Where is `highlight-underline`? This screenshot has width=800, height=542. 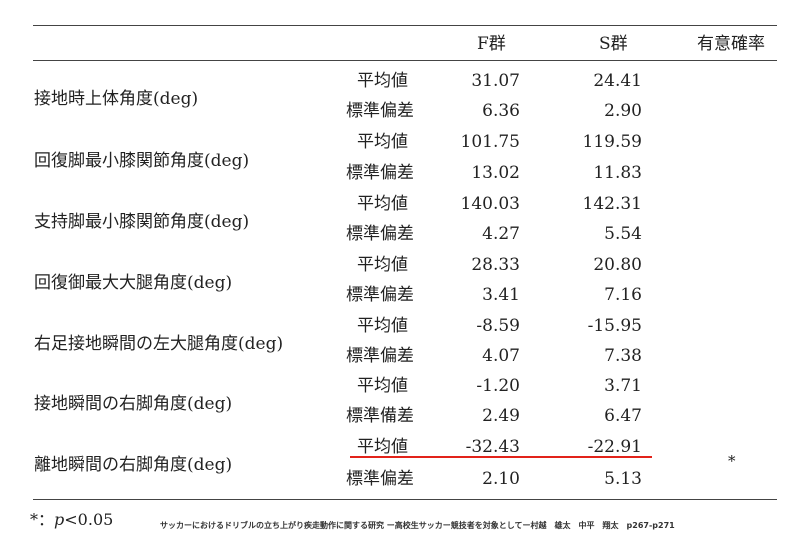
highlight-underline is located at coordinates (501, 457).